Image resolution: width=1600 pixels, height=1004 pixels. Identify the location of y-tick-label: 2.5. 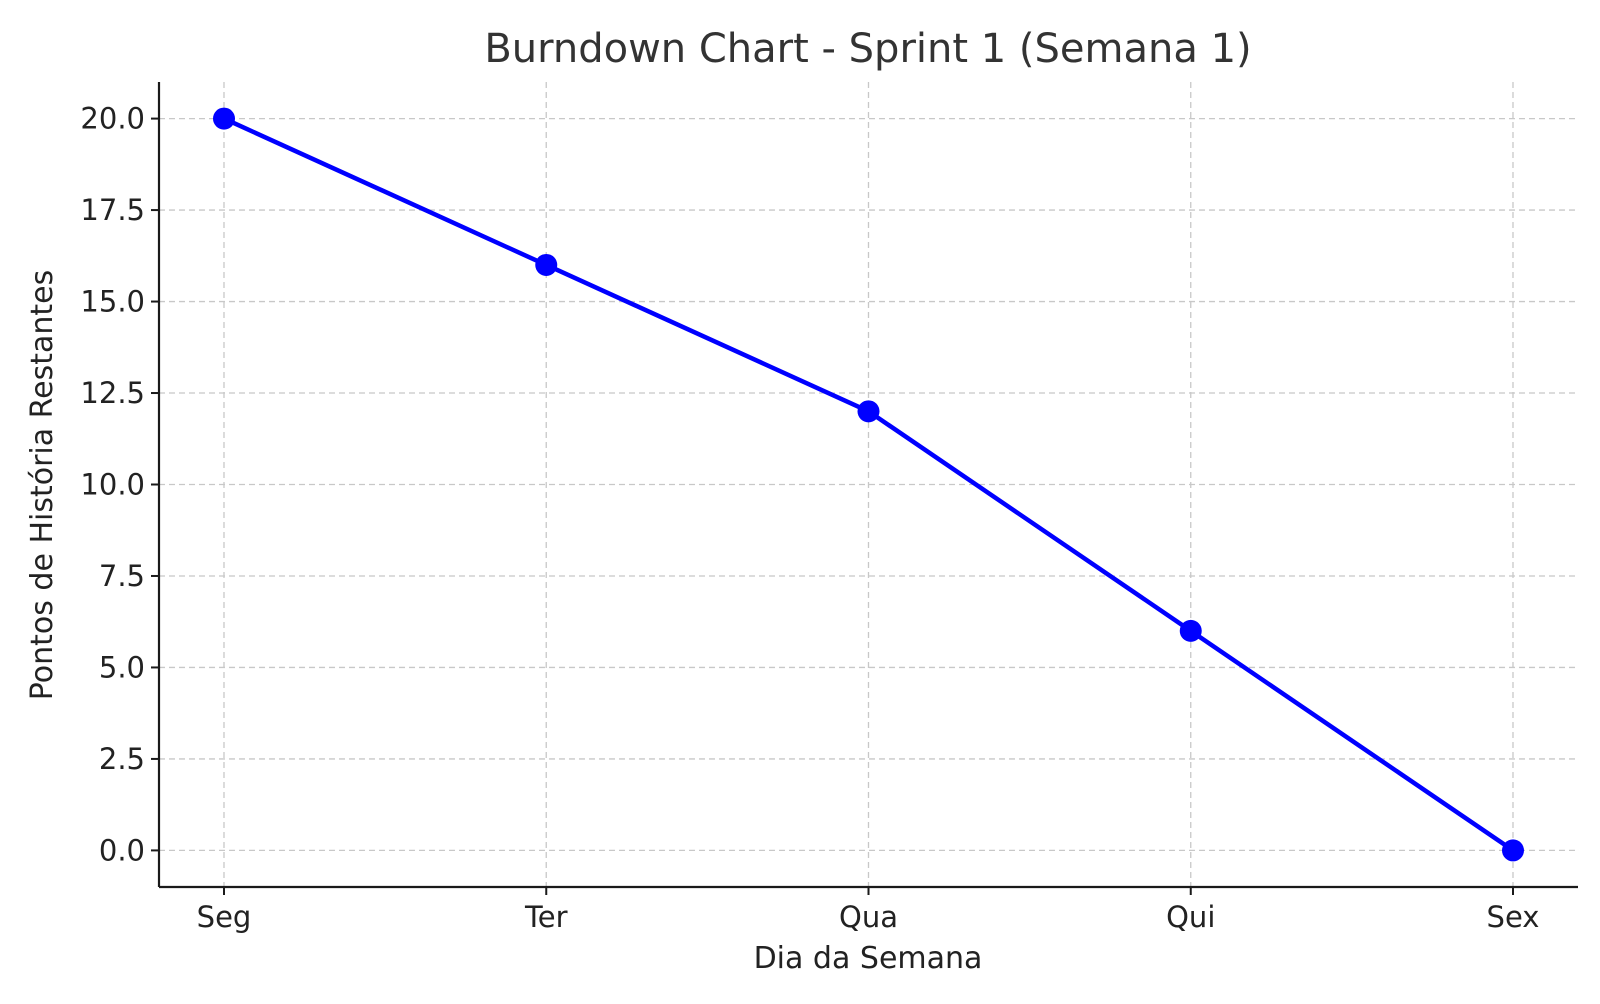
(122, 759).